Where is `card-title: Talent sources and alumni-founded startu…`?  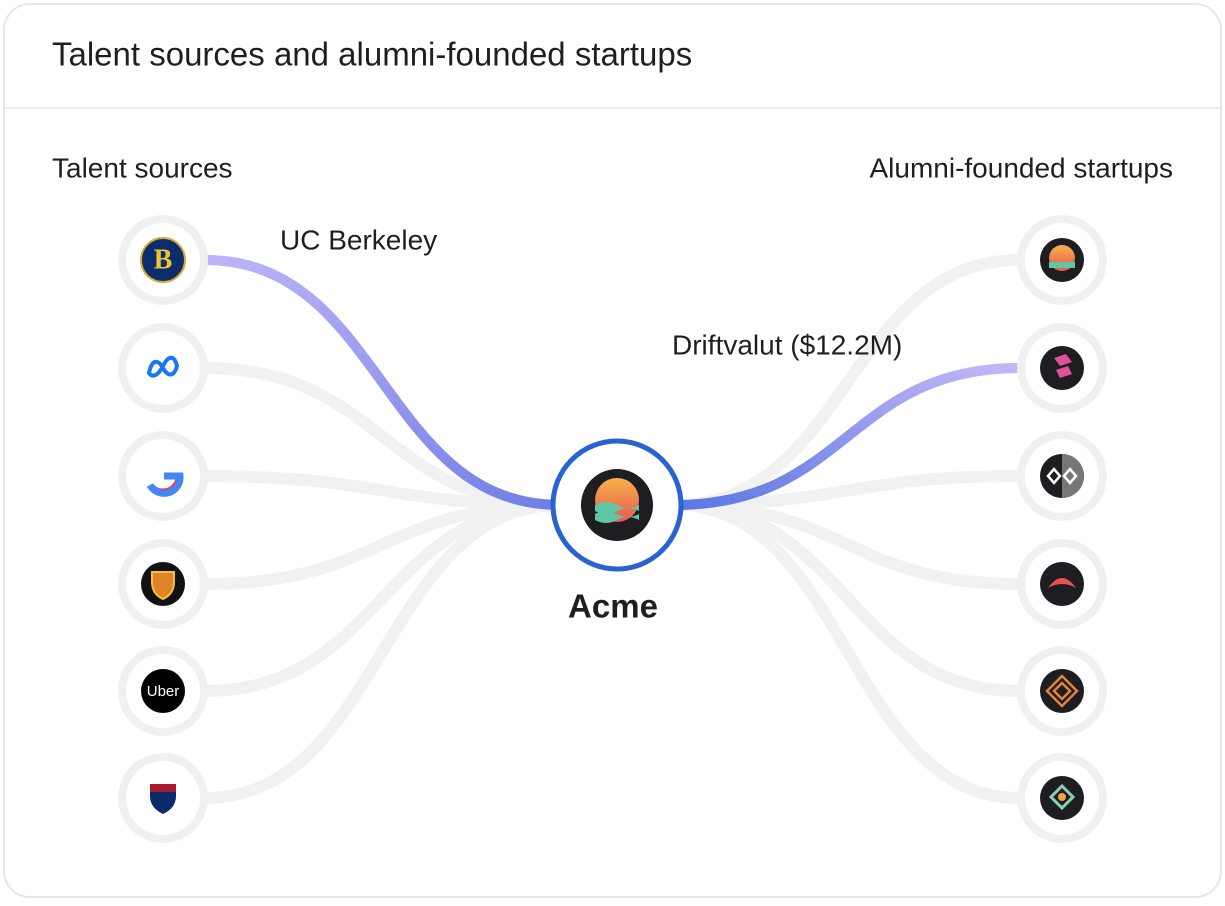 card-title: Talent sources and alumni-founded startu… is located at coordinates (372, 54).